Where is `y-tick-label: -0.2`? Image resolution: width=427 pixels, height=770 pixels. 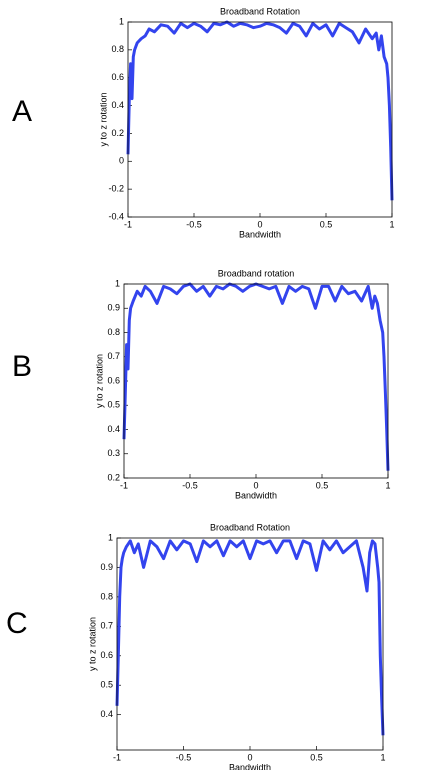
y-tick-label: -0.2 is located at coordinates (116, 189).